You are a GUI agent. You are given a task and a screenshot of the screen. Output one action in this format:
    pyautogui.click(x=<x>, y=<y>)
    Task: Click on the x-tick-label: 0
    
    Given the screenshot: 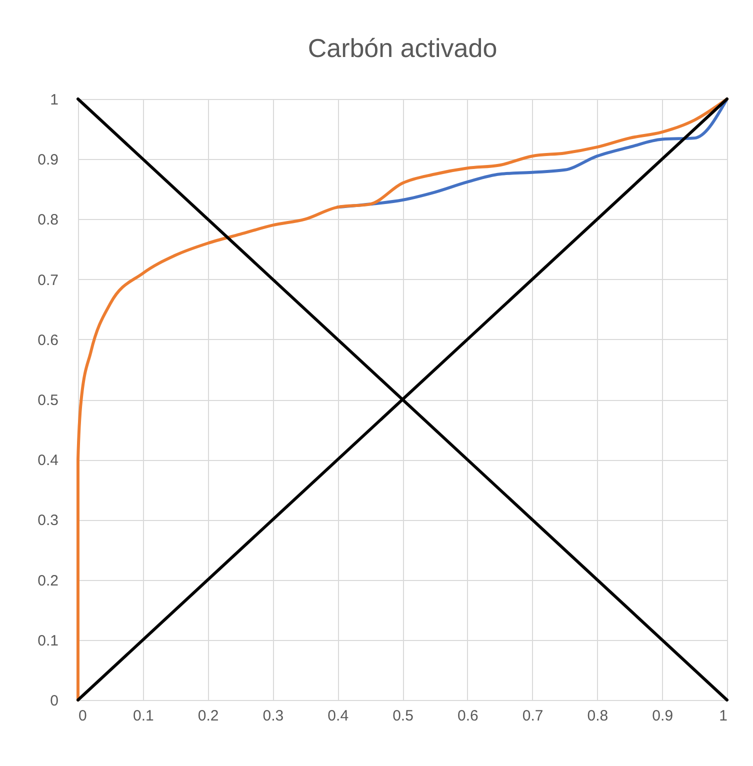 What is the action you would take?
    pyautogui.click(x=82, y=716)
    